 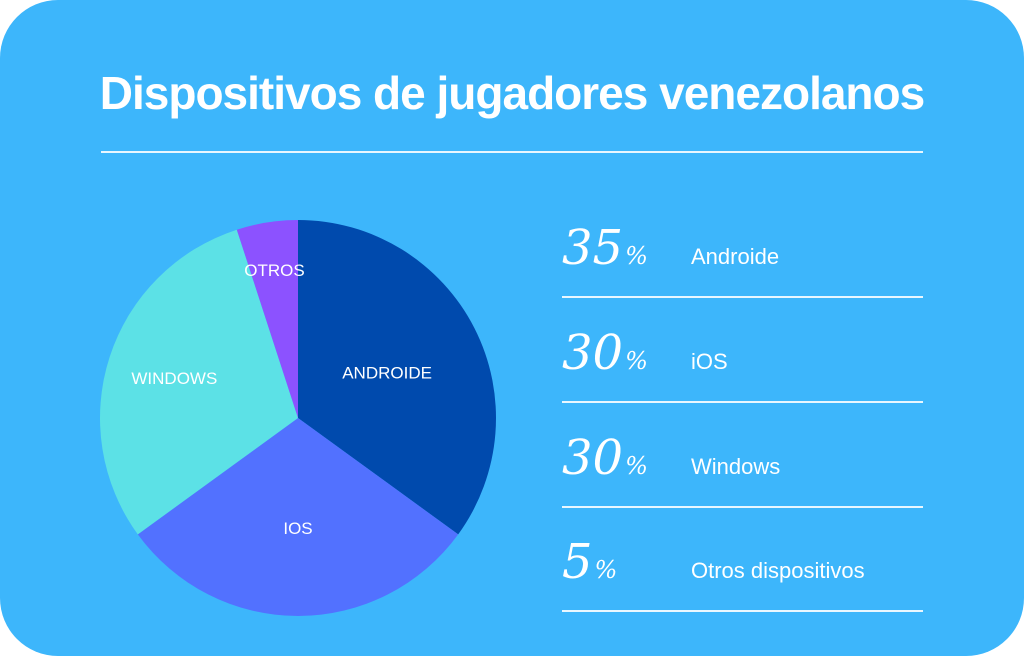 What do you see at coordinates (577, 562) in the screenshot?
I see `stat-value: 5` at bounding box center [577, 562].